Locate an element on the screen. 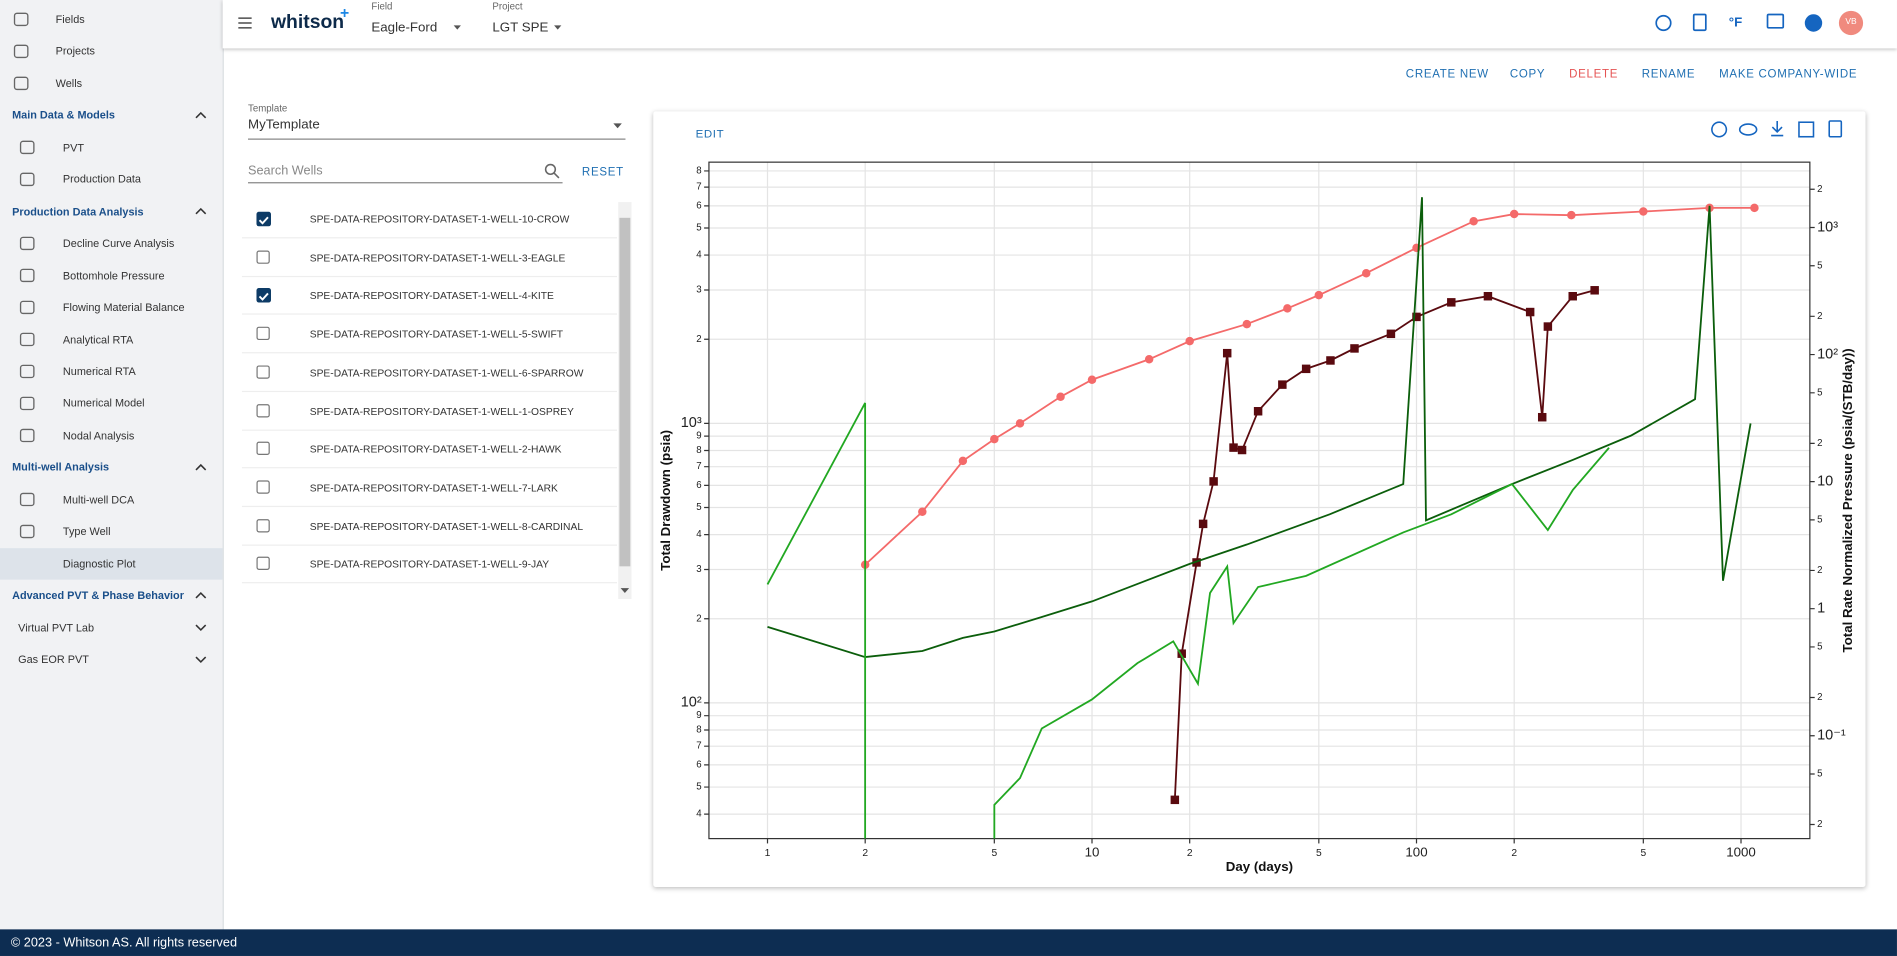 Image resolution: width=1897 pixels, height=956 pixels. palette-icon is located at coordinates (1719, 129).